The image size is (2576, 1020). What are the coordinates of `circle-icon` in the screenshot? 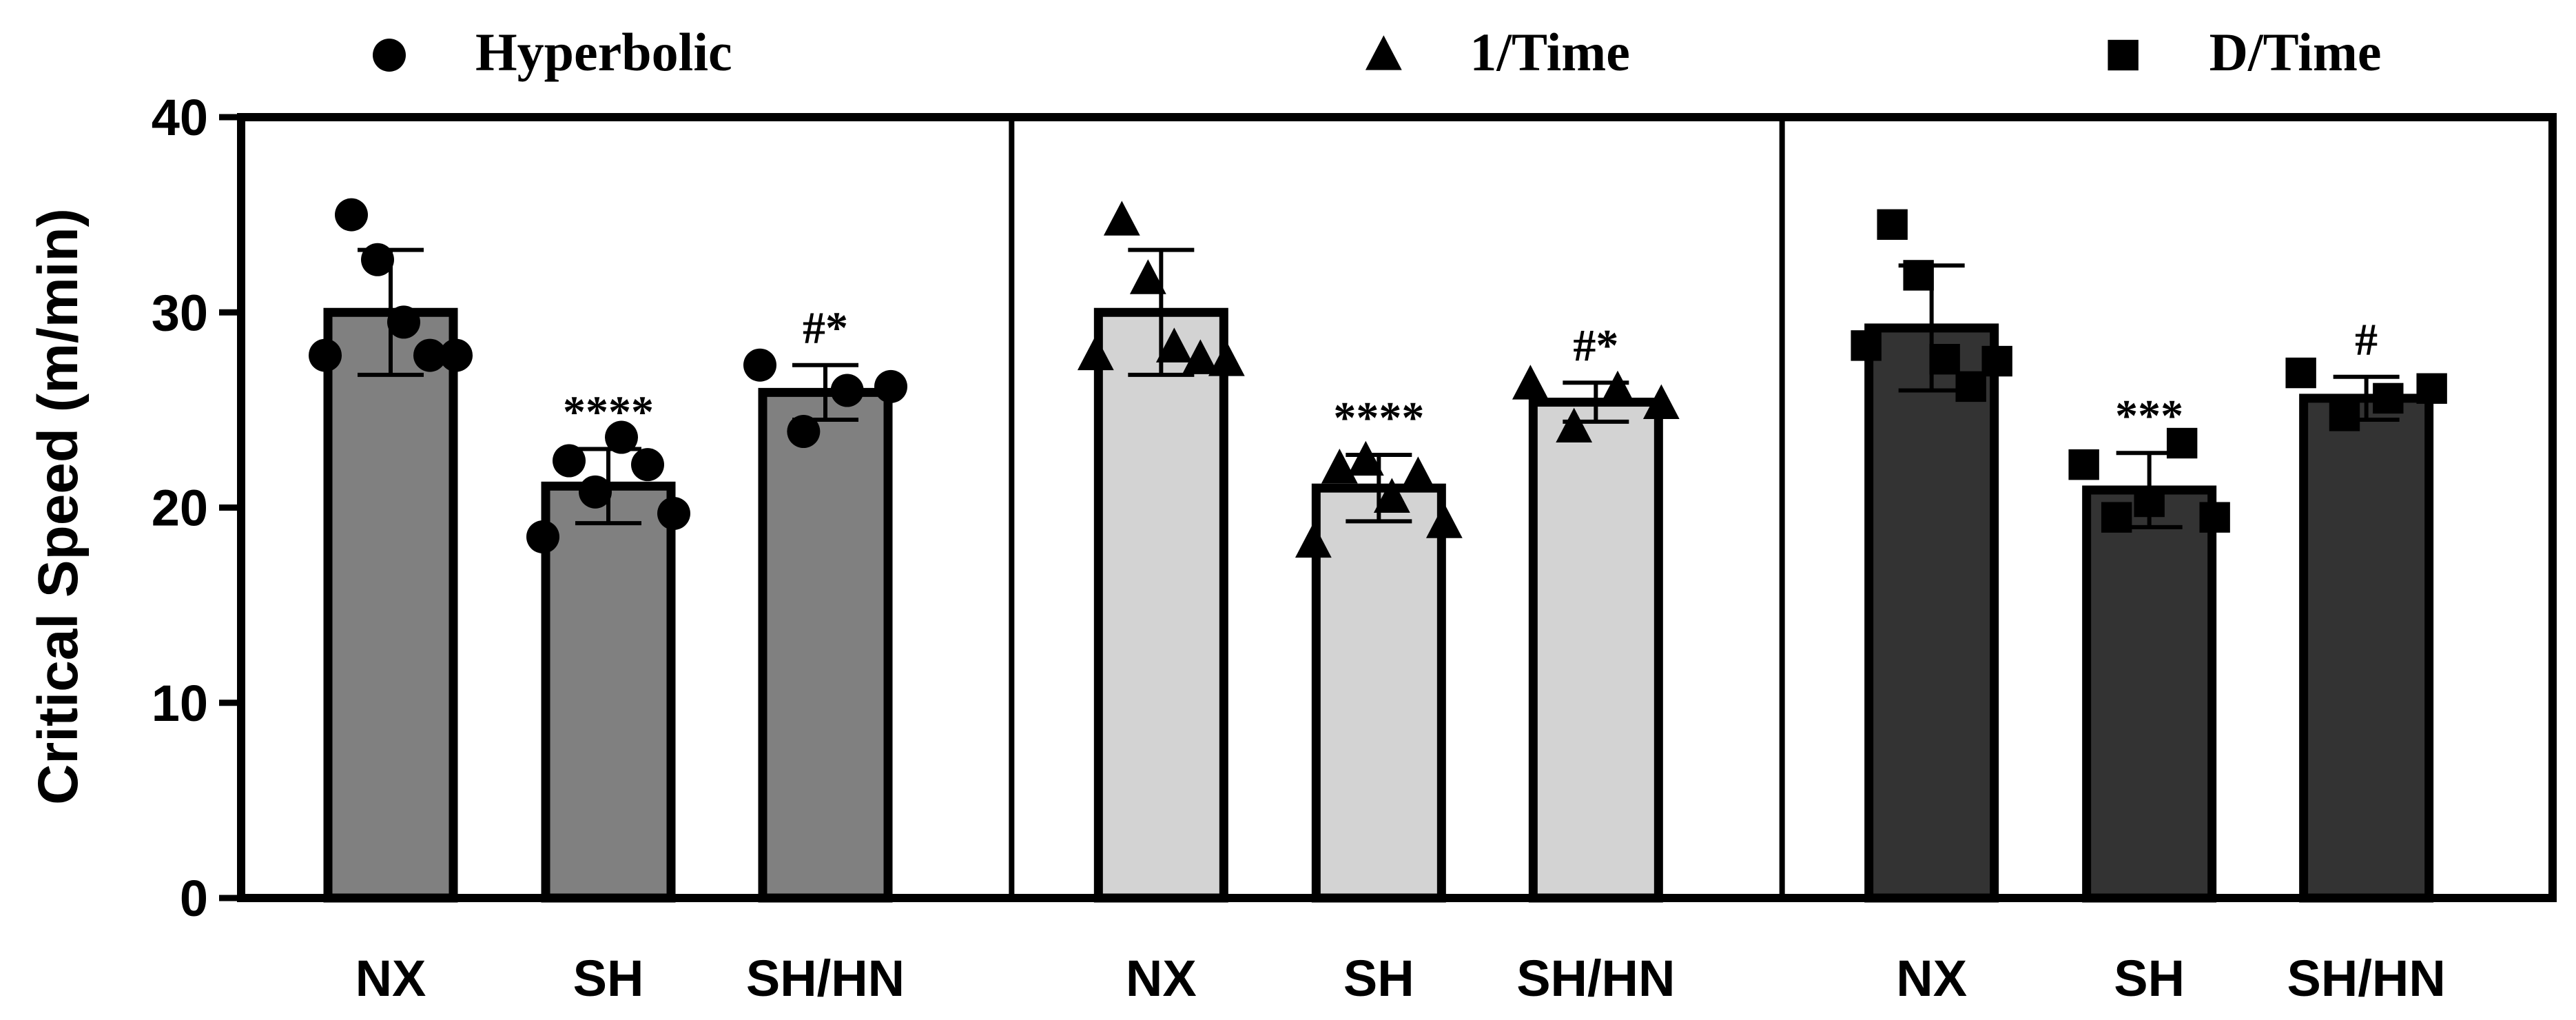 It's located at (389, 55).